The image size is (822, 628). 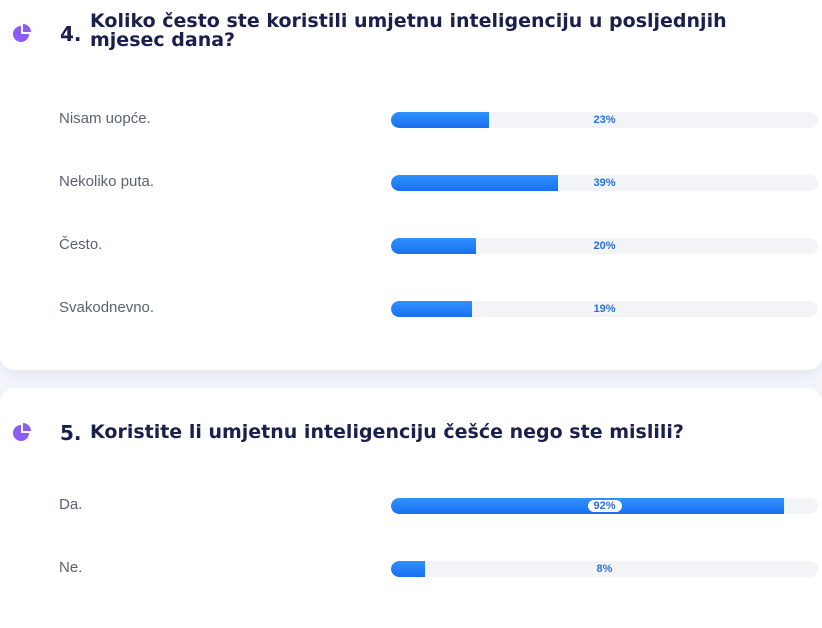 I want to click on percent-label: 19%, so click(x=604, y=309).